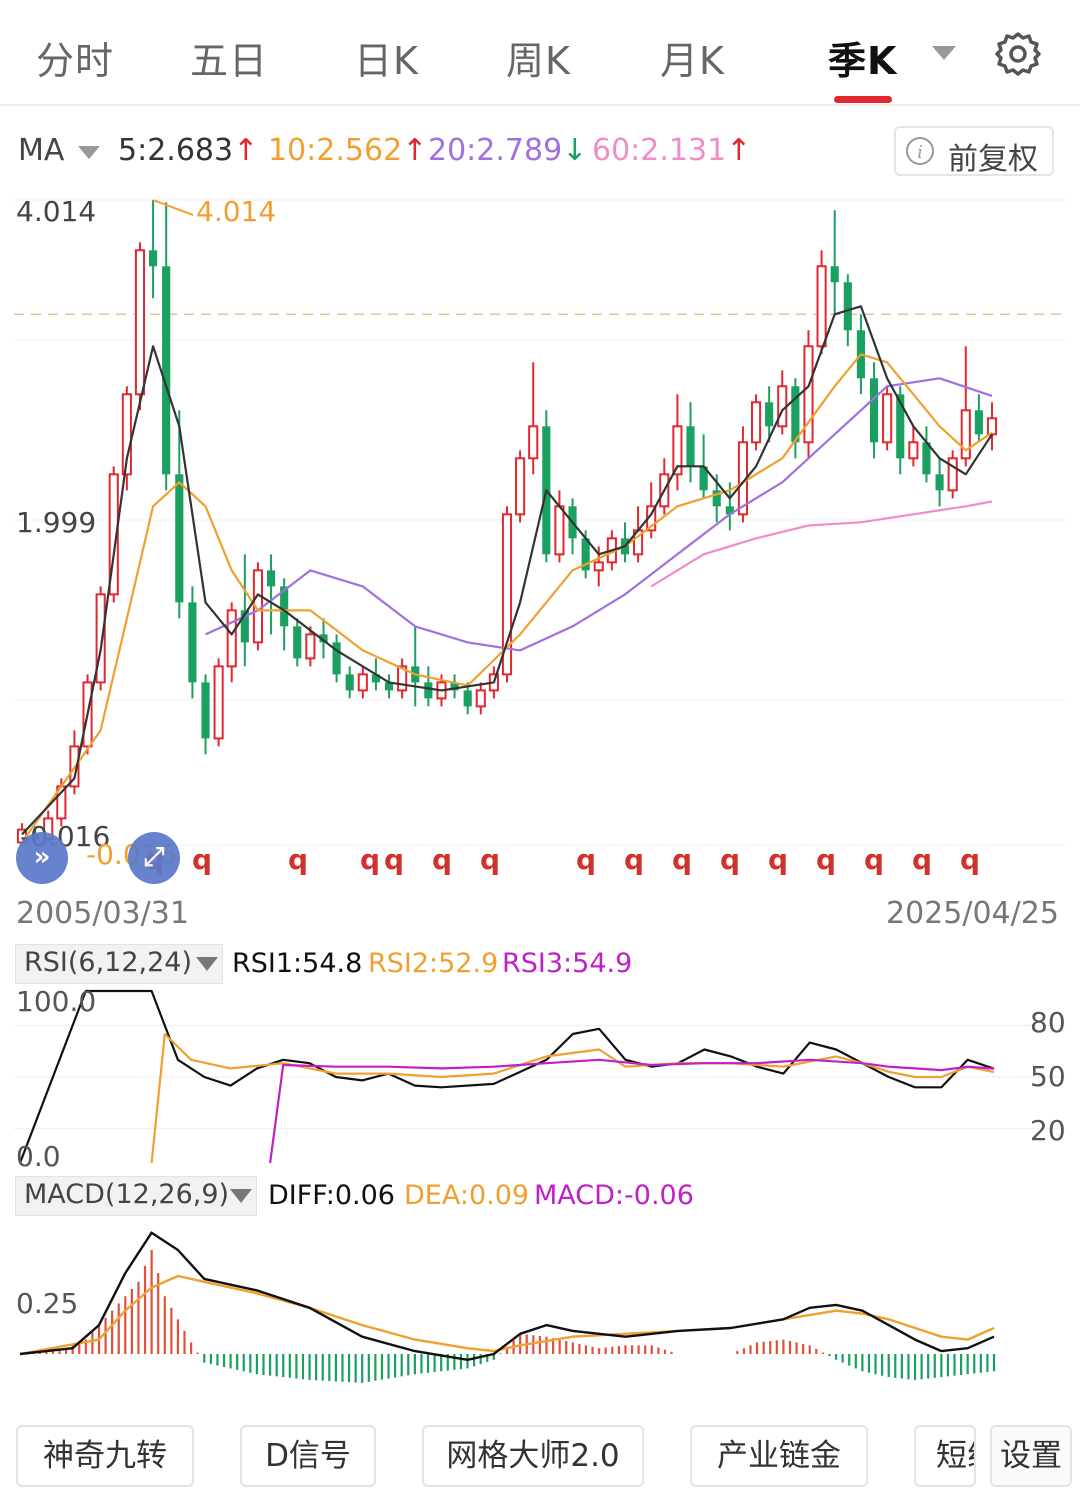  I want to click on price-adjust-label: 前复权, so click(993, 159).